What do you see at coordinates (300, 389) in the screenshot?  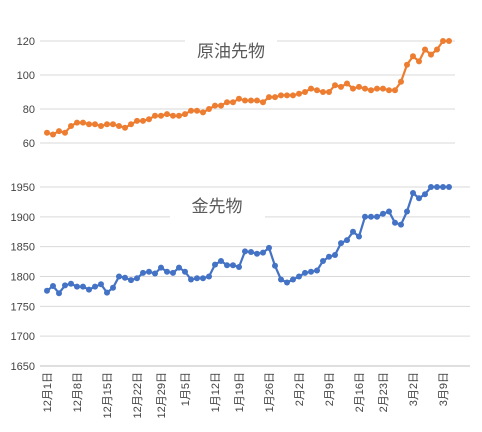 I see `x-tick-label: 2月2日` at bounding box center [300, 389].